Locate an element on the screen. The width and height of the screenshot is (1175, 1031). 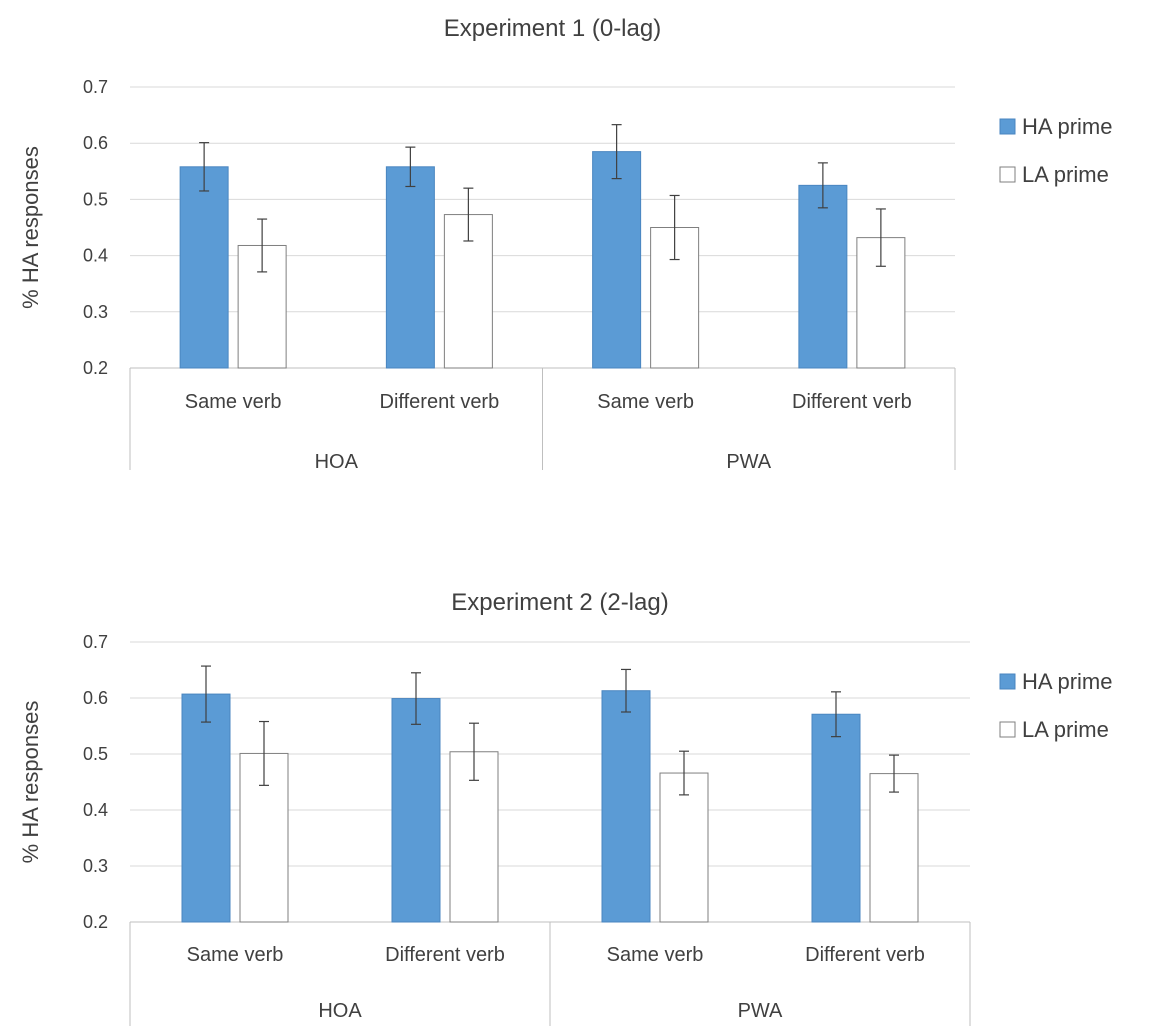
chart-title: Experiment 2 (2-lag) is located at coordinates (559, 602).